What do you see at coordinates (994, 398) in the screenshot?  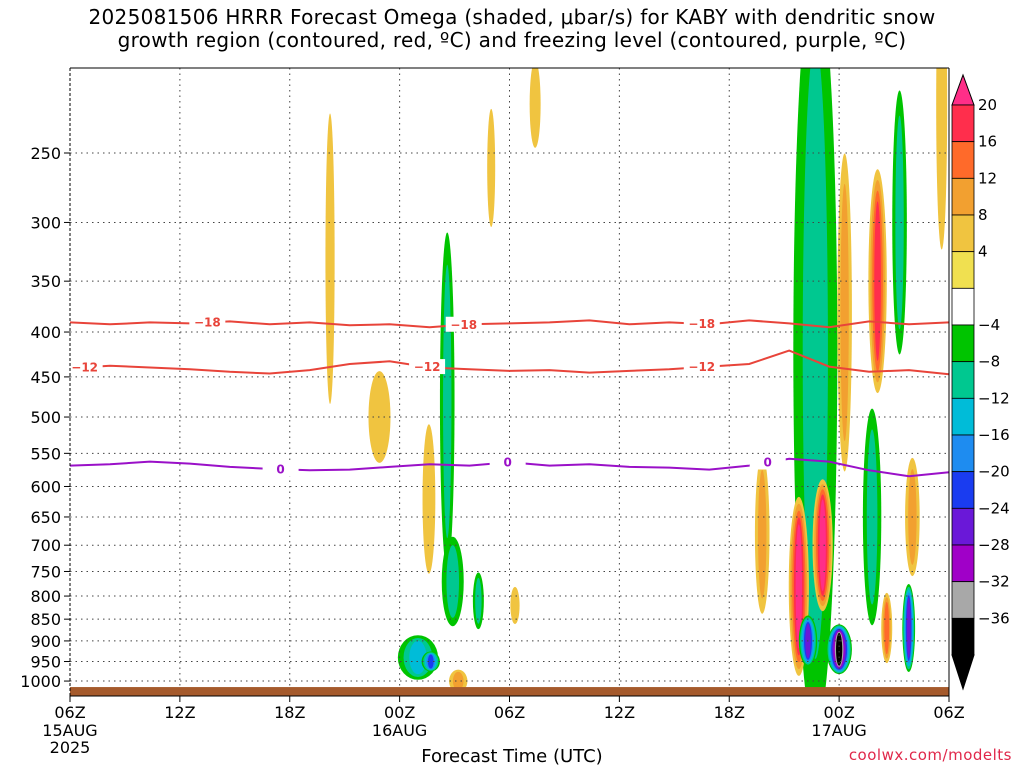 I see `colorbar-label: −12` at bounding box center [994, 398].